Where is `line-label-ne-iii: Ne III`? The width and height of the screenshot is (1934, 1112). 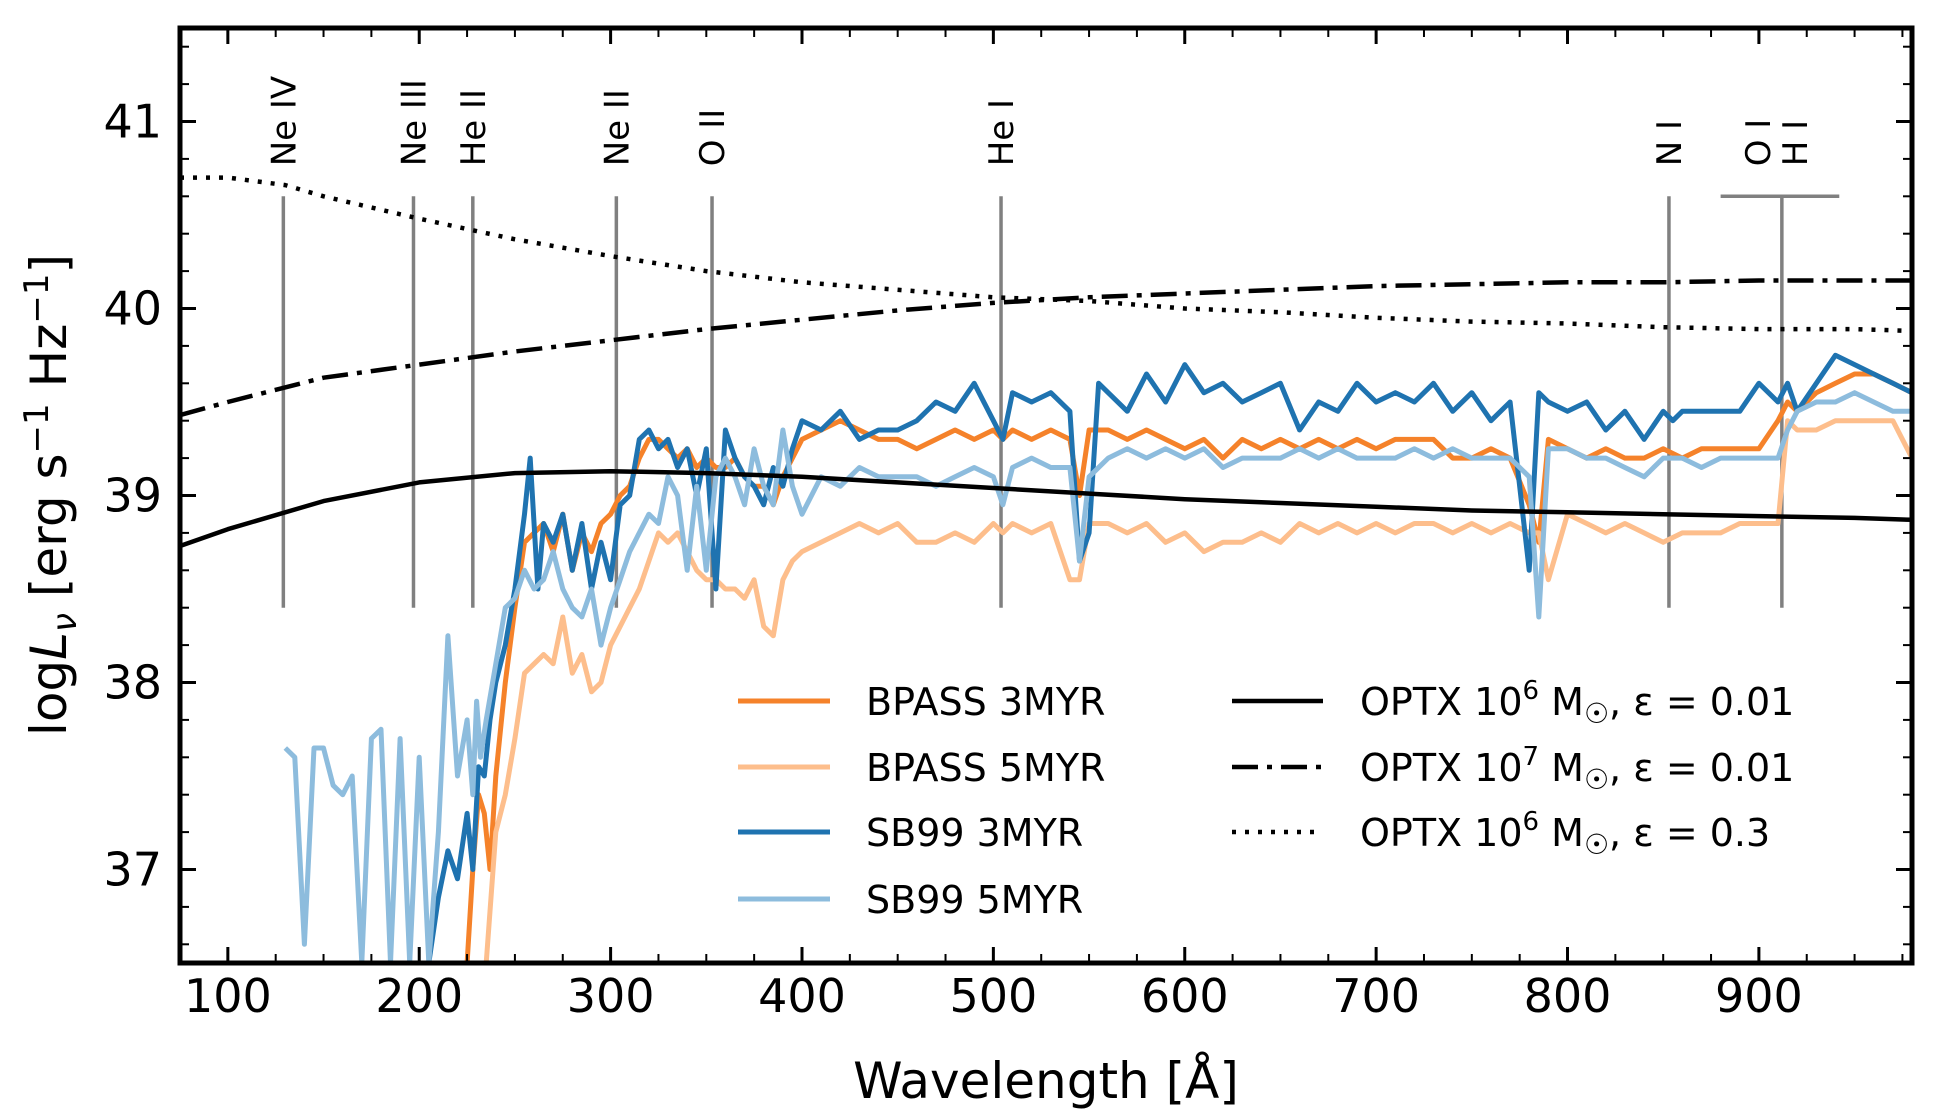
line-label-ne-iii: Ne III is located at coordinates (414, 122).